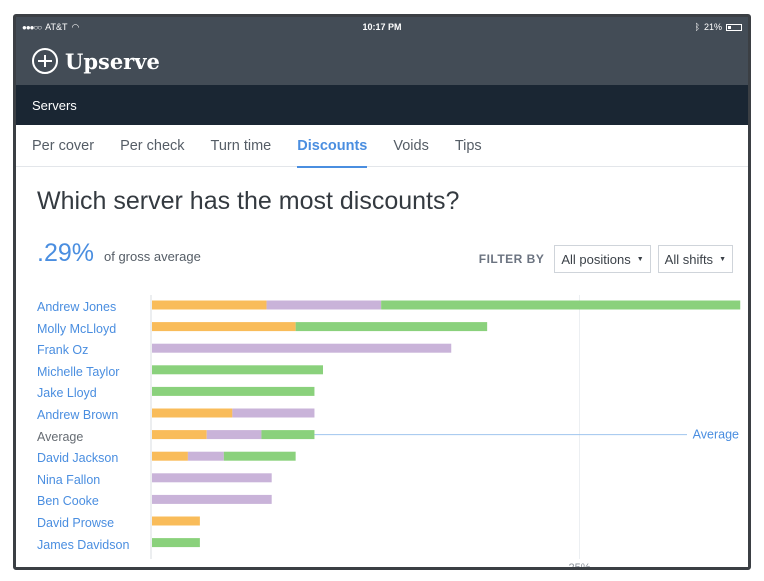 The height and width of the screenshot is (581, 764). I want to click on upserve-logo-icon, so click(45, 61).